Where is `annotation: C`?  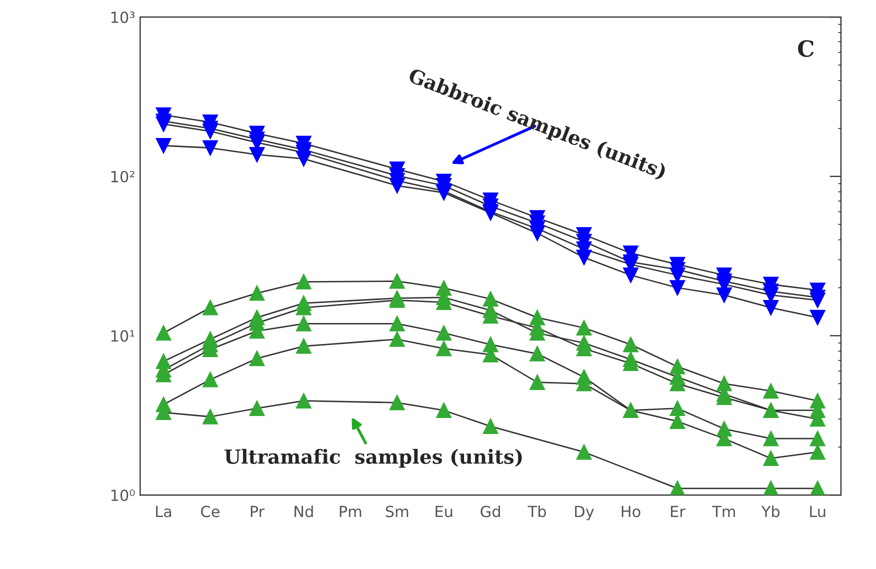
annotation: C is located at coordinates (806, 48).